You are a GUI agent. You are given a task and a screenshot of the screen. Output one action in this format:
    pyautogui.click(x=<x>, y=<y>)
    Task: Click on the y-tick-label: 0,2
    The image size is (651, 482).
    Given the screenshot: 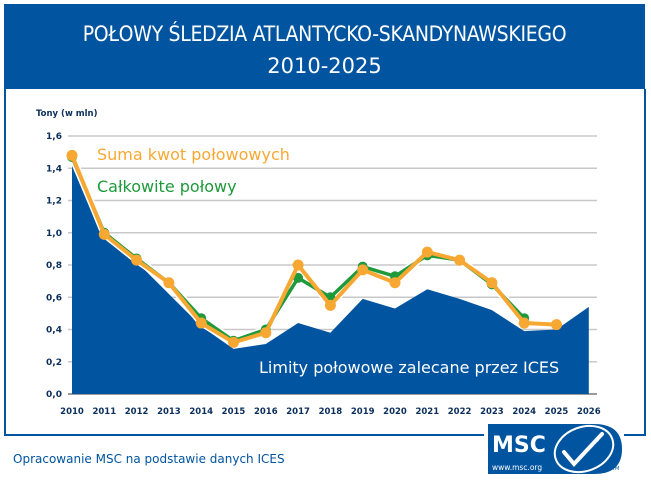 What is the action you would take?
    pyautogui.click(x=54, y=363)
    